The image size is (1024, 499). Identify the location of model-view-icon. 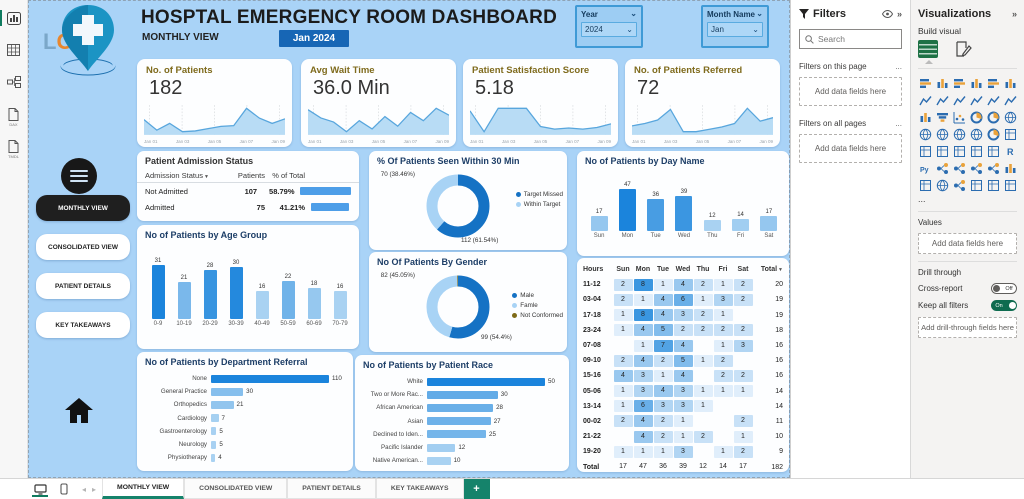
(14, 82).